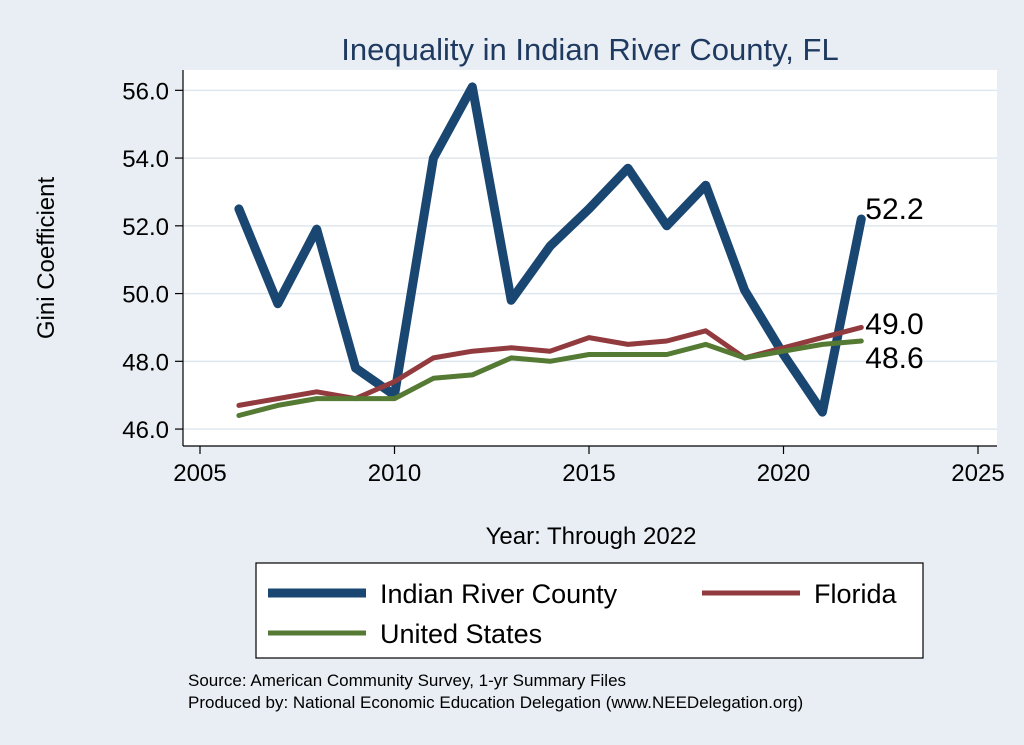 The image size is (1024, 745). Describe the element at coordinates (152, 261) in the screenshot. I see `y-ticks: 46.0 48.0 50.0 52.0 54.0 56.0` at that location.